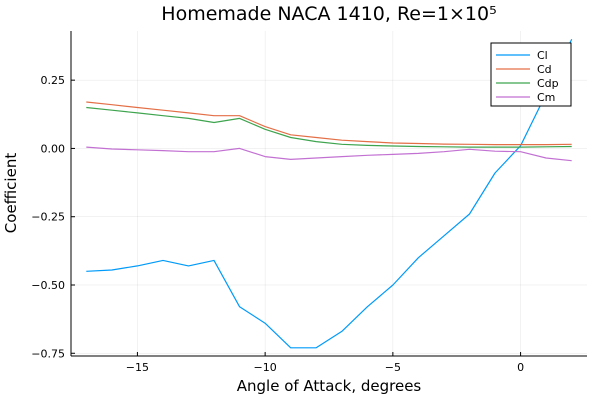  Describe the element at coordinates (328, 14) in the screenshot. I see `chart-title: Homemade NACA 1410, Re=1×10⁵` at that location.